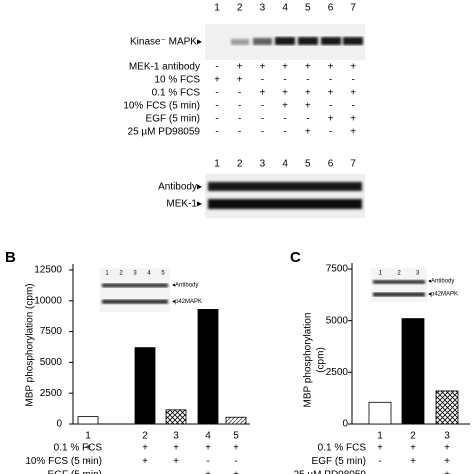 Image resolution: width=474 pixels, height=474 pixels. I want to click on inset-blot, so click(135, 290).